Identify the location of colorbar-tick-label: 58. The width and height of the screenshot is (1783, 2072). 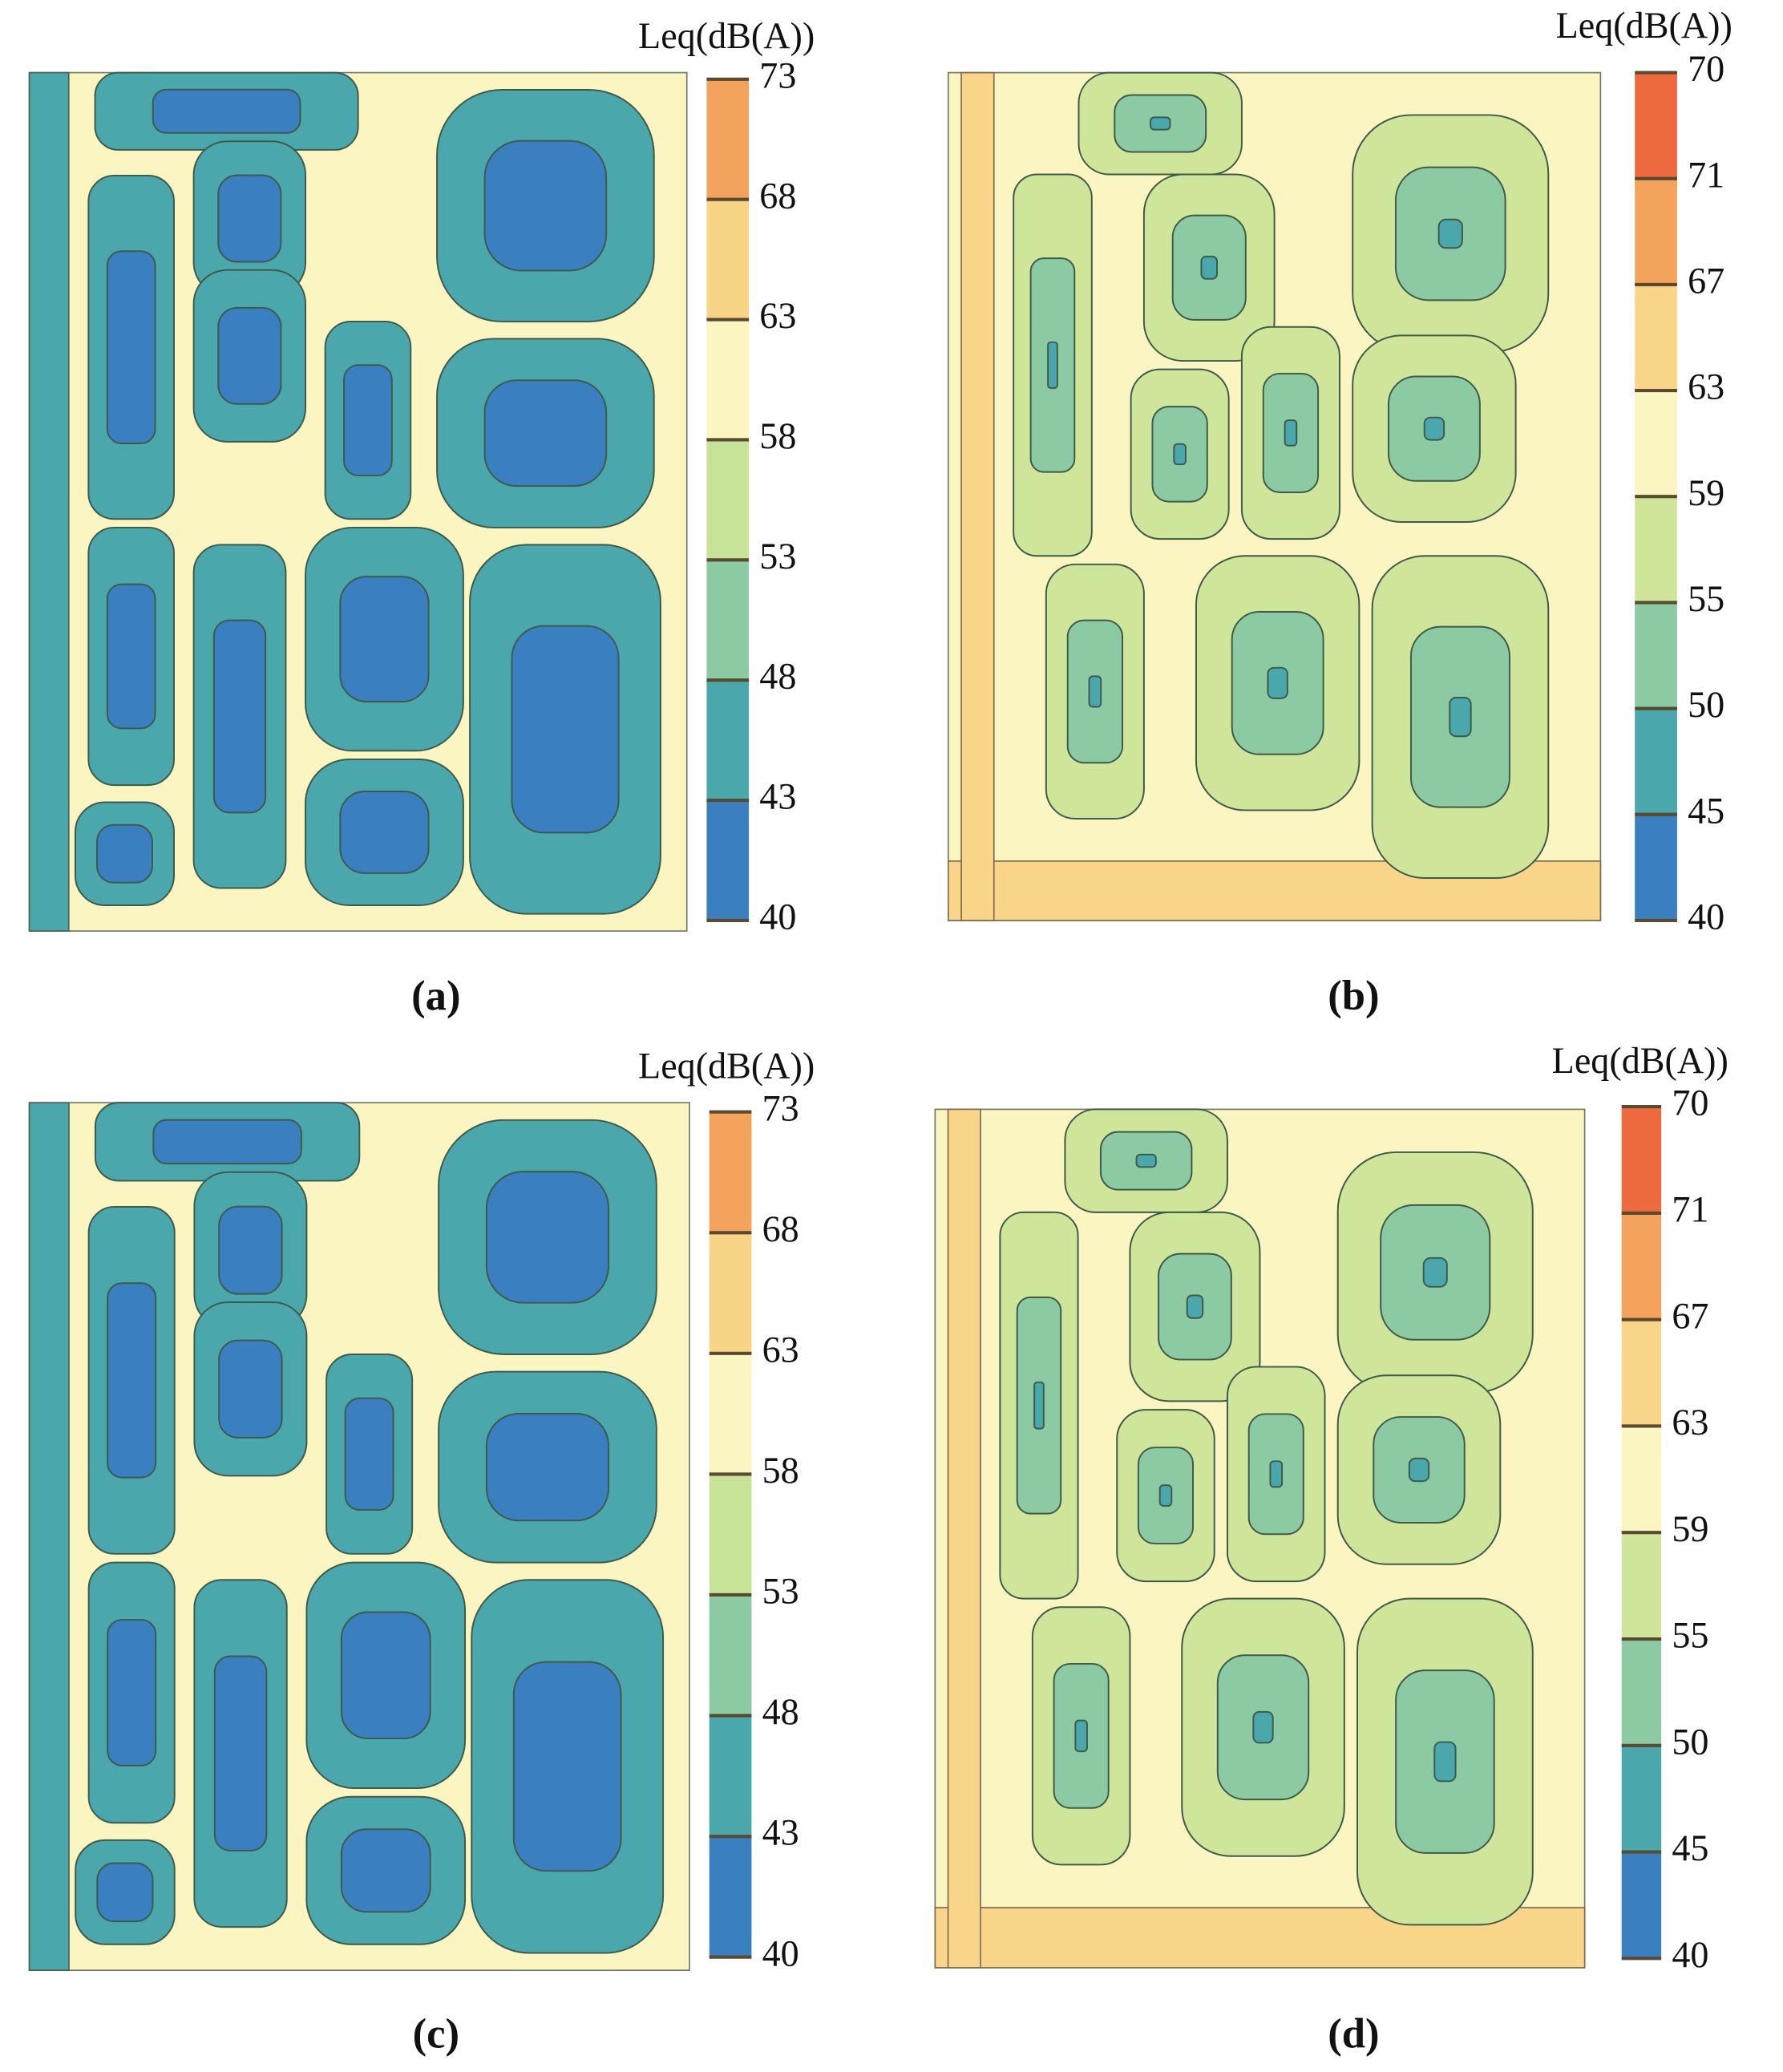
(777, 435).